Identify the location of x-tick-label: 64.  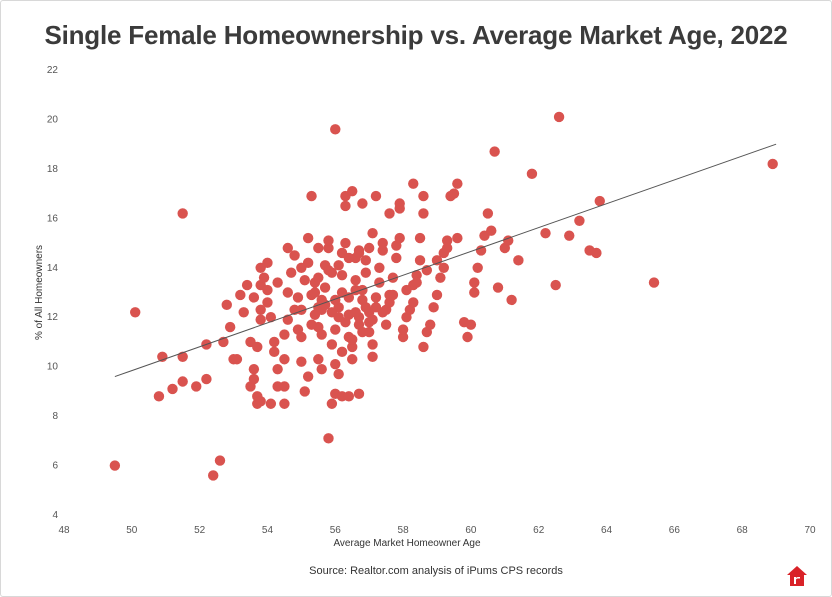
(607, 530).